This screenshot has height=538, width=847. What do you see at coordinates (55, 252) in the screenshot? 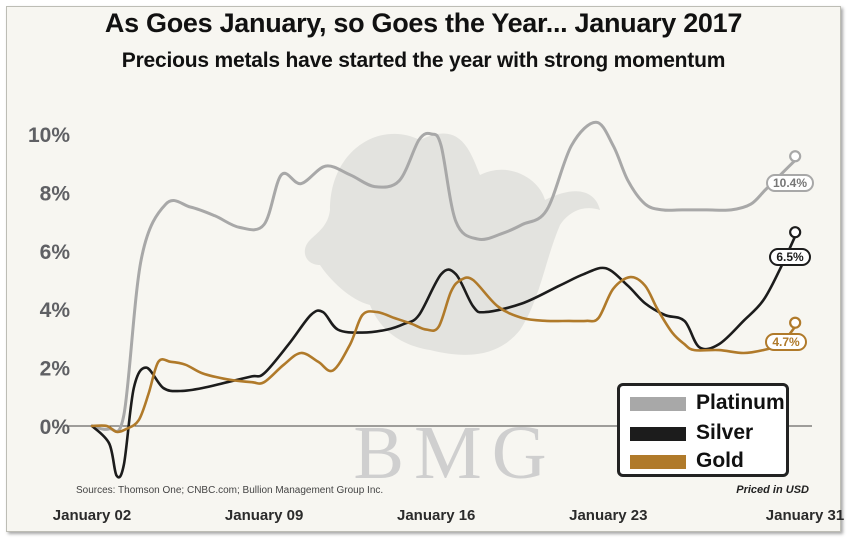
I see `y-tick-label: 6%` at bounding box center [55, 252].